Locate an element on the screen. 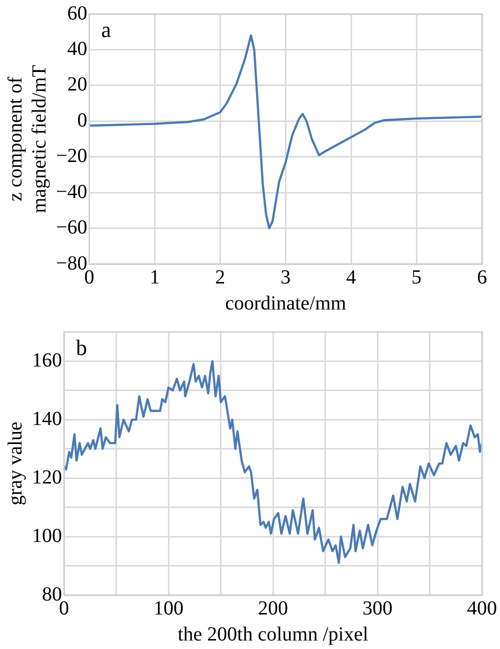  x-tick-label: 6 is located at coordinates (482, 277).